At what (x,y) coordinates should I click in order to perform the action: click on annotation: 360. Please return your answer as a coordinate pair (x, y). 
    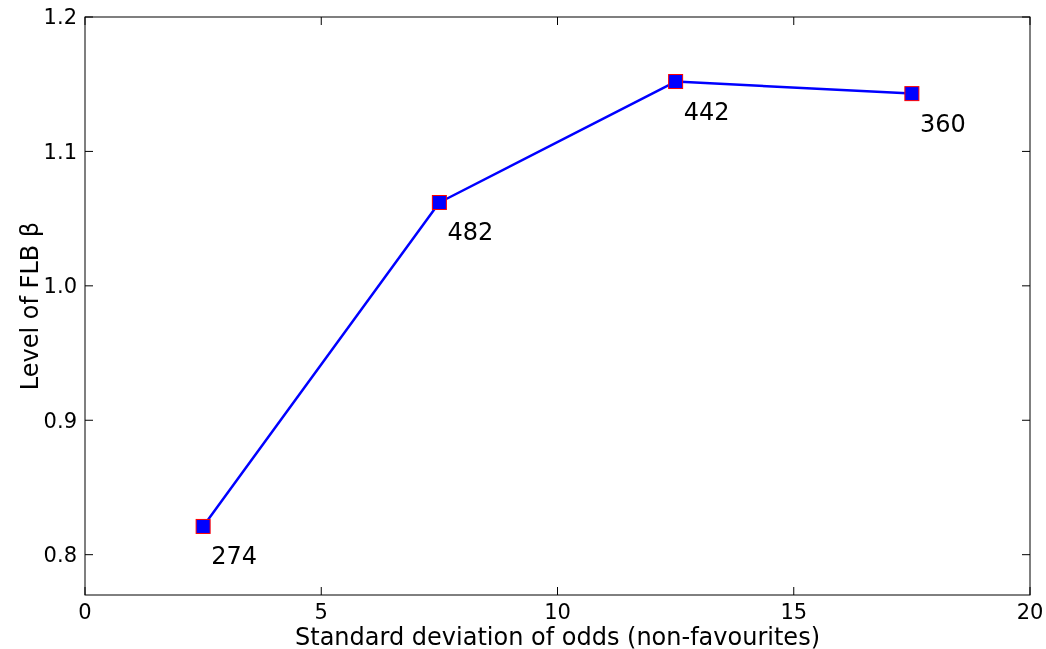
    Looking at the image, I should click on (942, 123).